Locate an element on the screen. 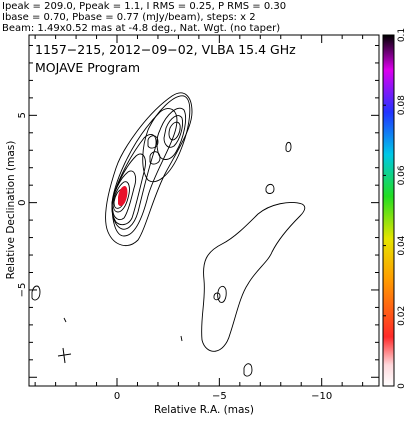 This screenshot has width=409, height=424. colorbar-tick-label: 0 is located at coordinates (402, 386).